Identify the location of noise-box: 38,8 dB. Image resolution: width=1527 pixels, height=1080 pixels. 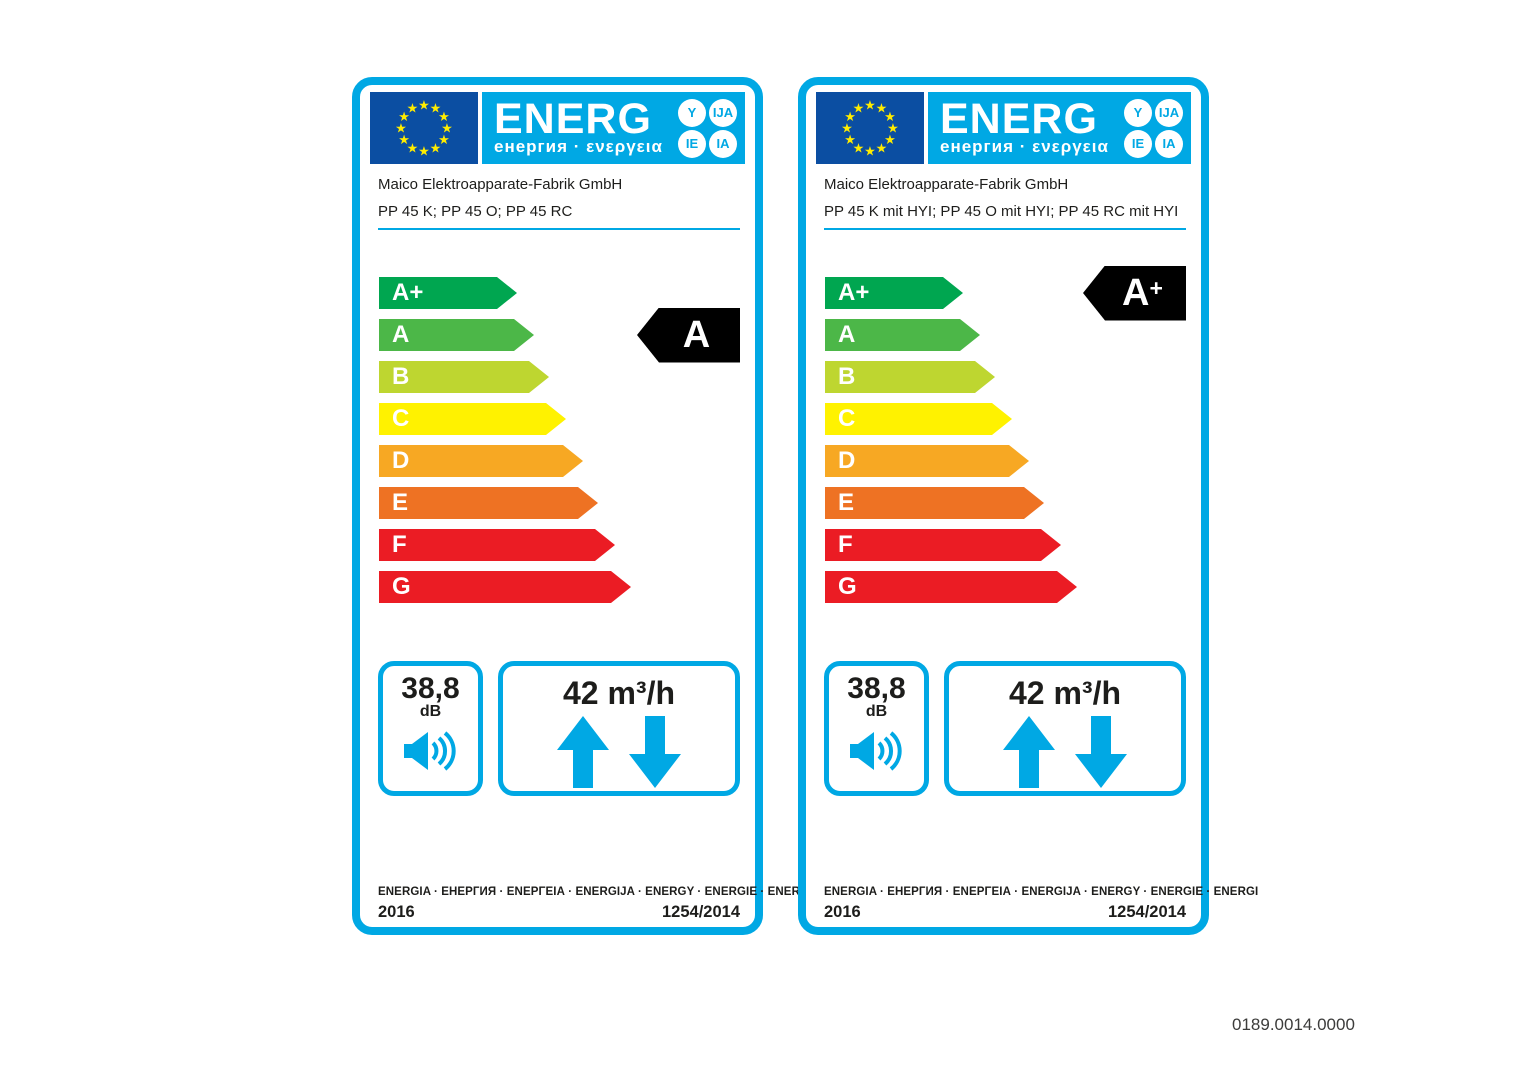
(430, 728).